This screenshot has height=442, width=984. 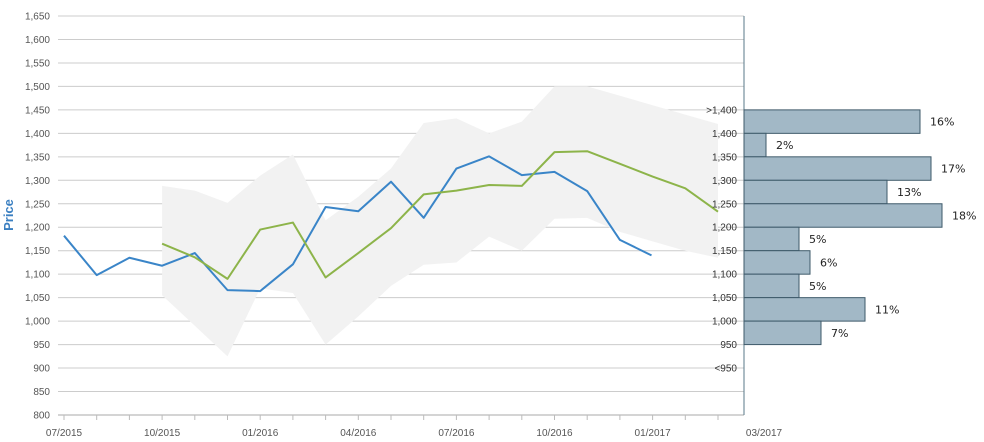 What do you see at coordinates (358, 433) in the screenshot?
I see `x-tick-label: 04/2016` at bounding box center [358, 433].